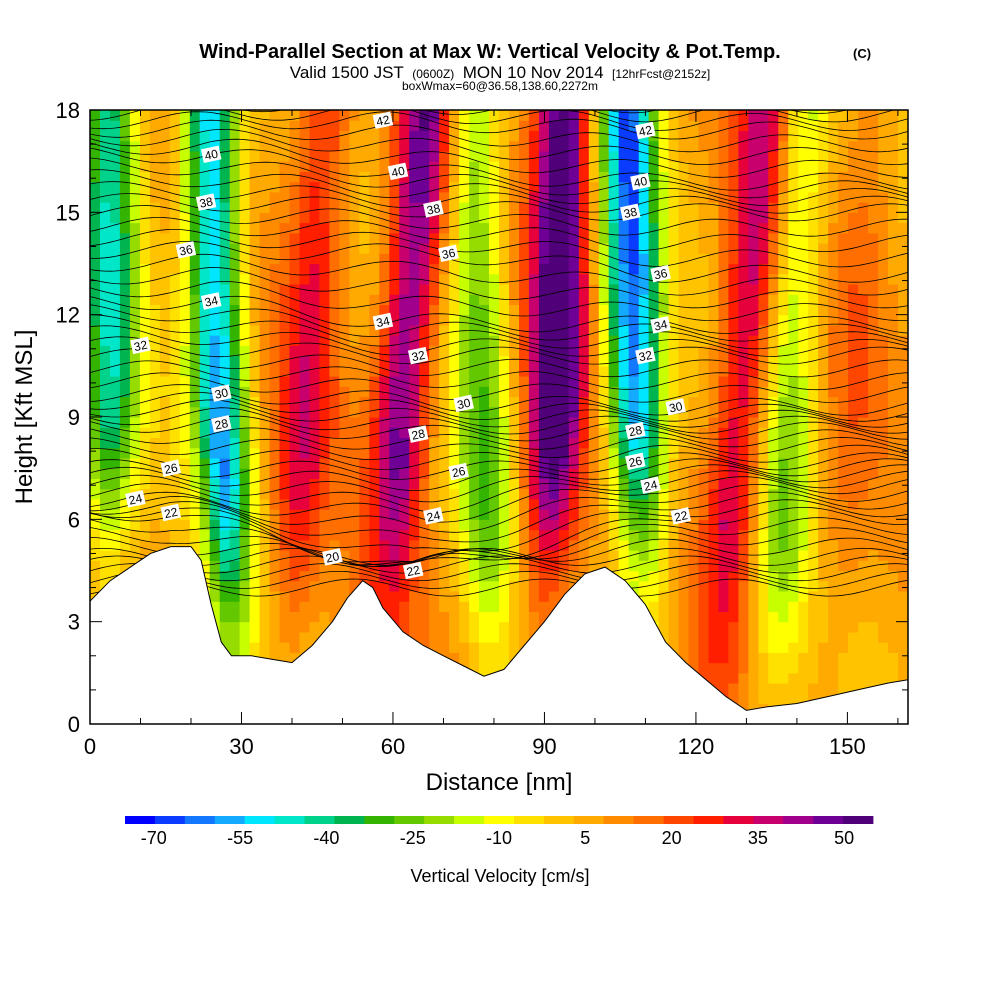  What do you see at coordinates (434, 516) in the screenshot?
I see `theta-label-text: 24` at bounding box center [434, 516].